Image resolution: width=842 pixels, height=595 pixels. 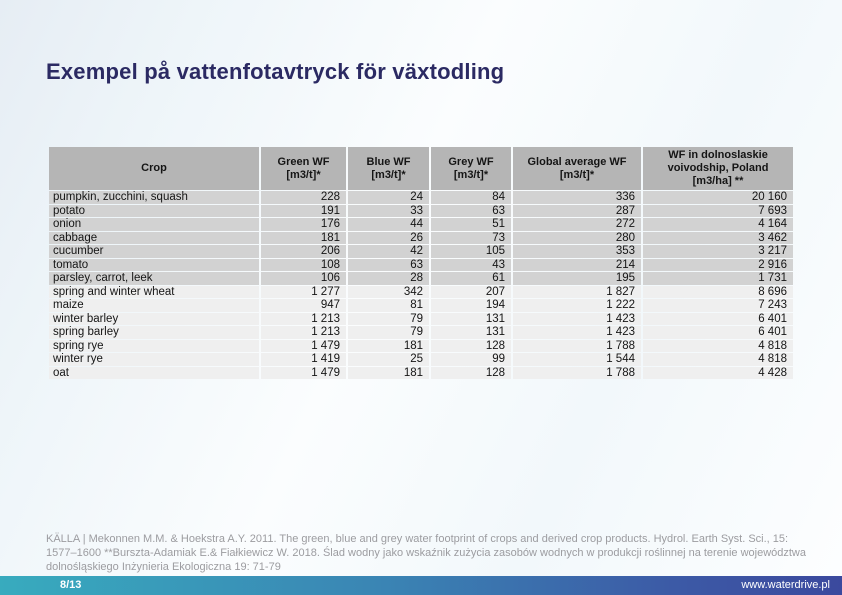 I want to click on cell-poland-wf: 4 428, so click(x=718, y=372).